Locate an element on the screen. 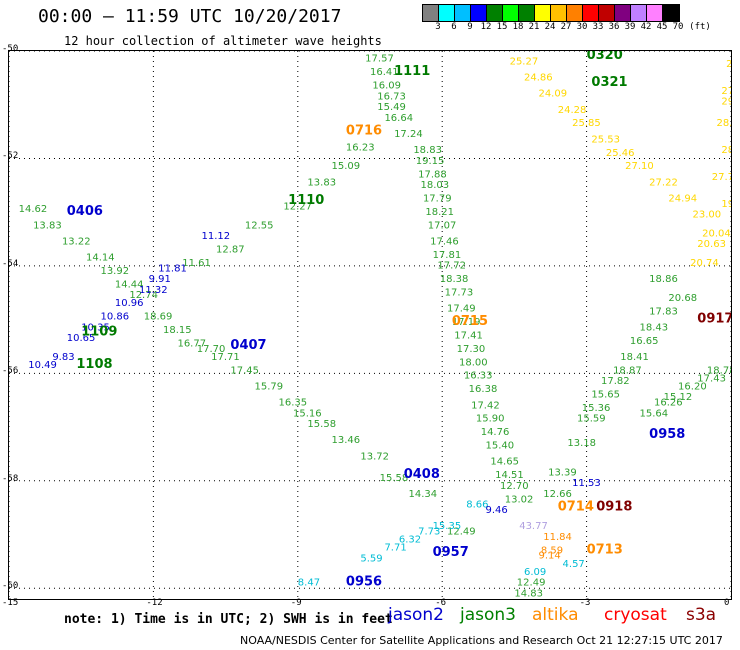 Image resolution: width=740 pixels, height=650 pixels. wave-height-value: 16.33 is located at coordinates (478, 376).